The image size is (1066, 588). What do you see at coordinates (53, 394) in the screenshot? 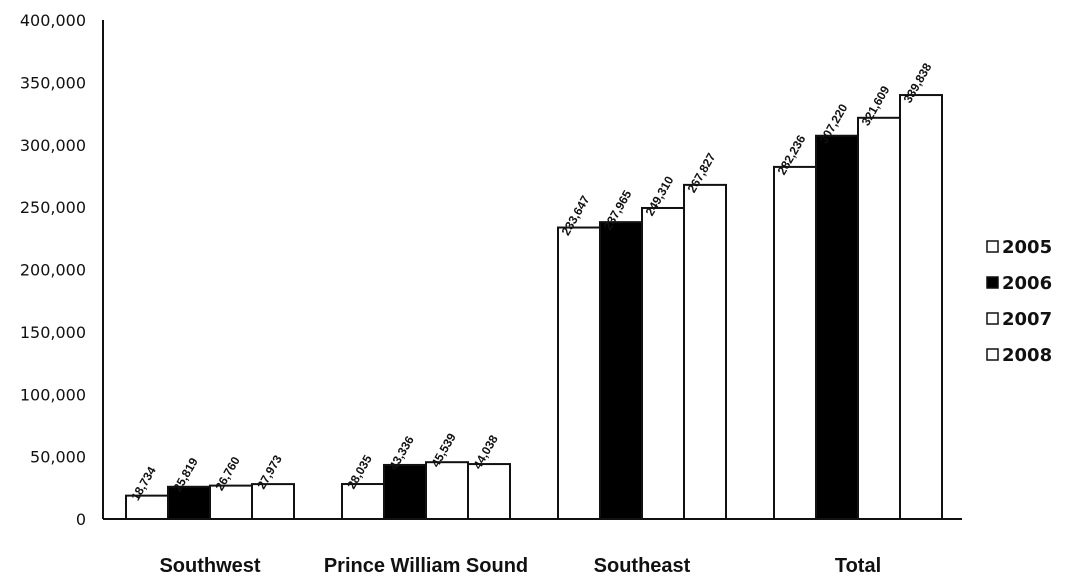
I see `y-tick-label: 100,000` at bounding box center [53, 394].